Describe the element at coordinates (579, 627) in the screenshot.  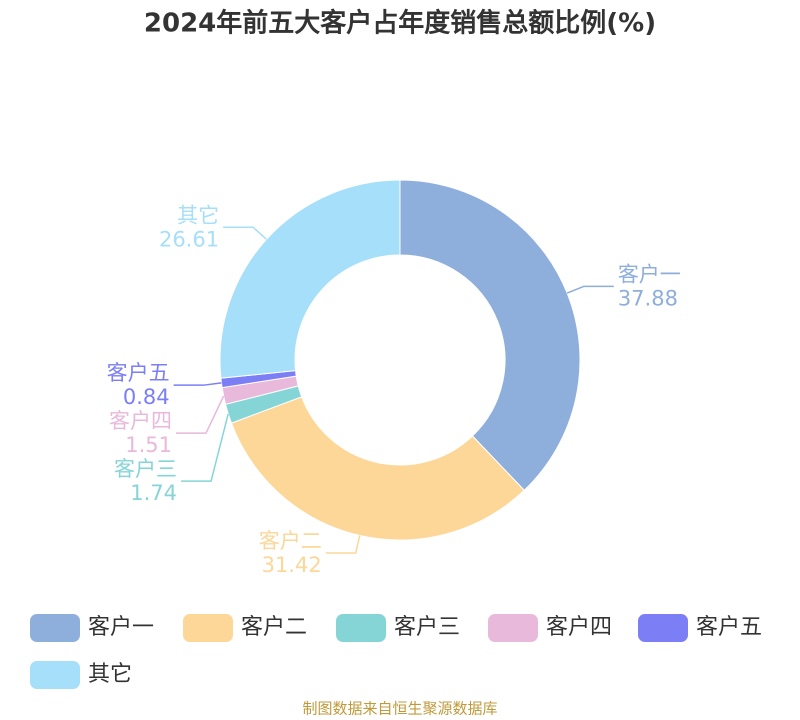
I see `legend-label: 客户四` at that location.